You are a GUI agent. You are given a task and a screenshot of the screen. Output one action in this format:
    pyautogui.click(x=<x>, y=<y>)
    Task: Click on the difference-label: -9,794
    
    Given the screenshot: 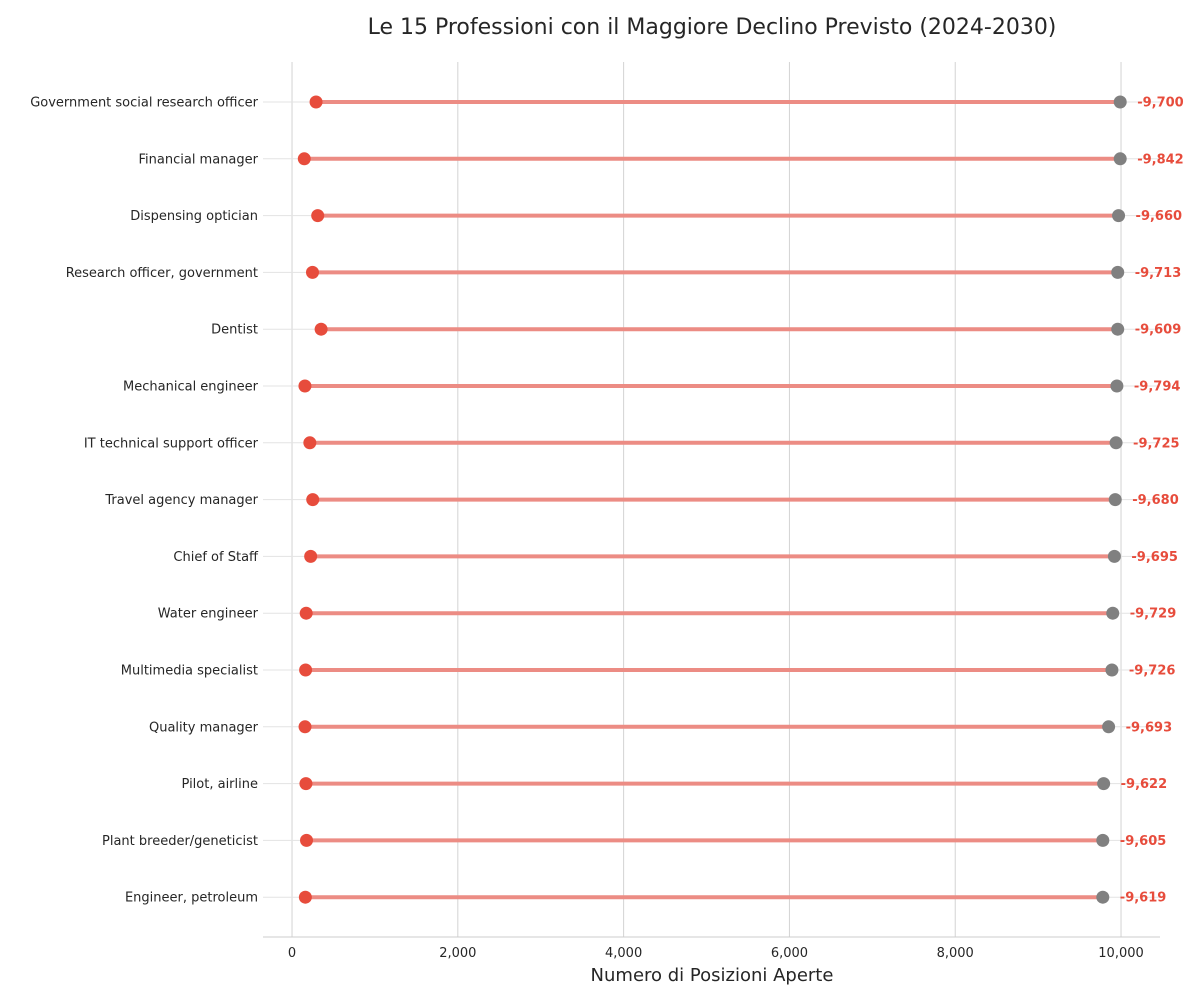 What is the action you would take?
    pyautogui.click(x=1157, y=387)
    